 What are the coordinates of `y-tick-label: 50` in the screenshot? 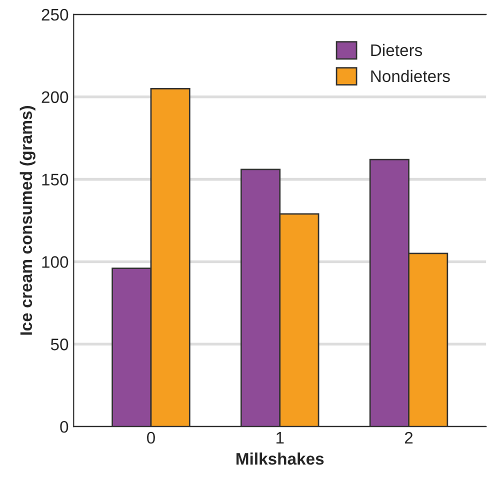 It's located at (59, 344).